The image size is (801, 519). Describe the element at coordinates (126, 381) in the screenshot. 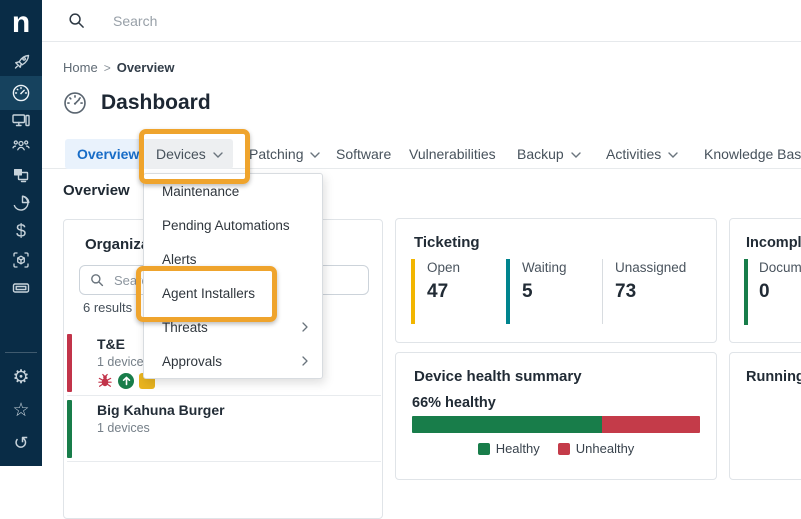

I see `update-available-icon` at that location.